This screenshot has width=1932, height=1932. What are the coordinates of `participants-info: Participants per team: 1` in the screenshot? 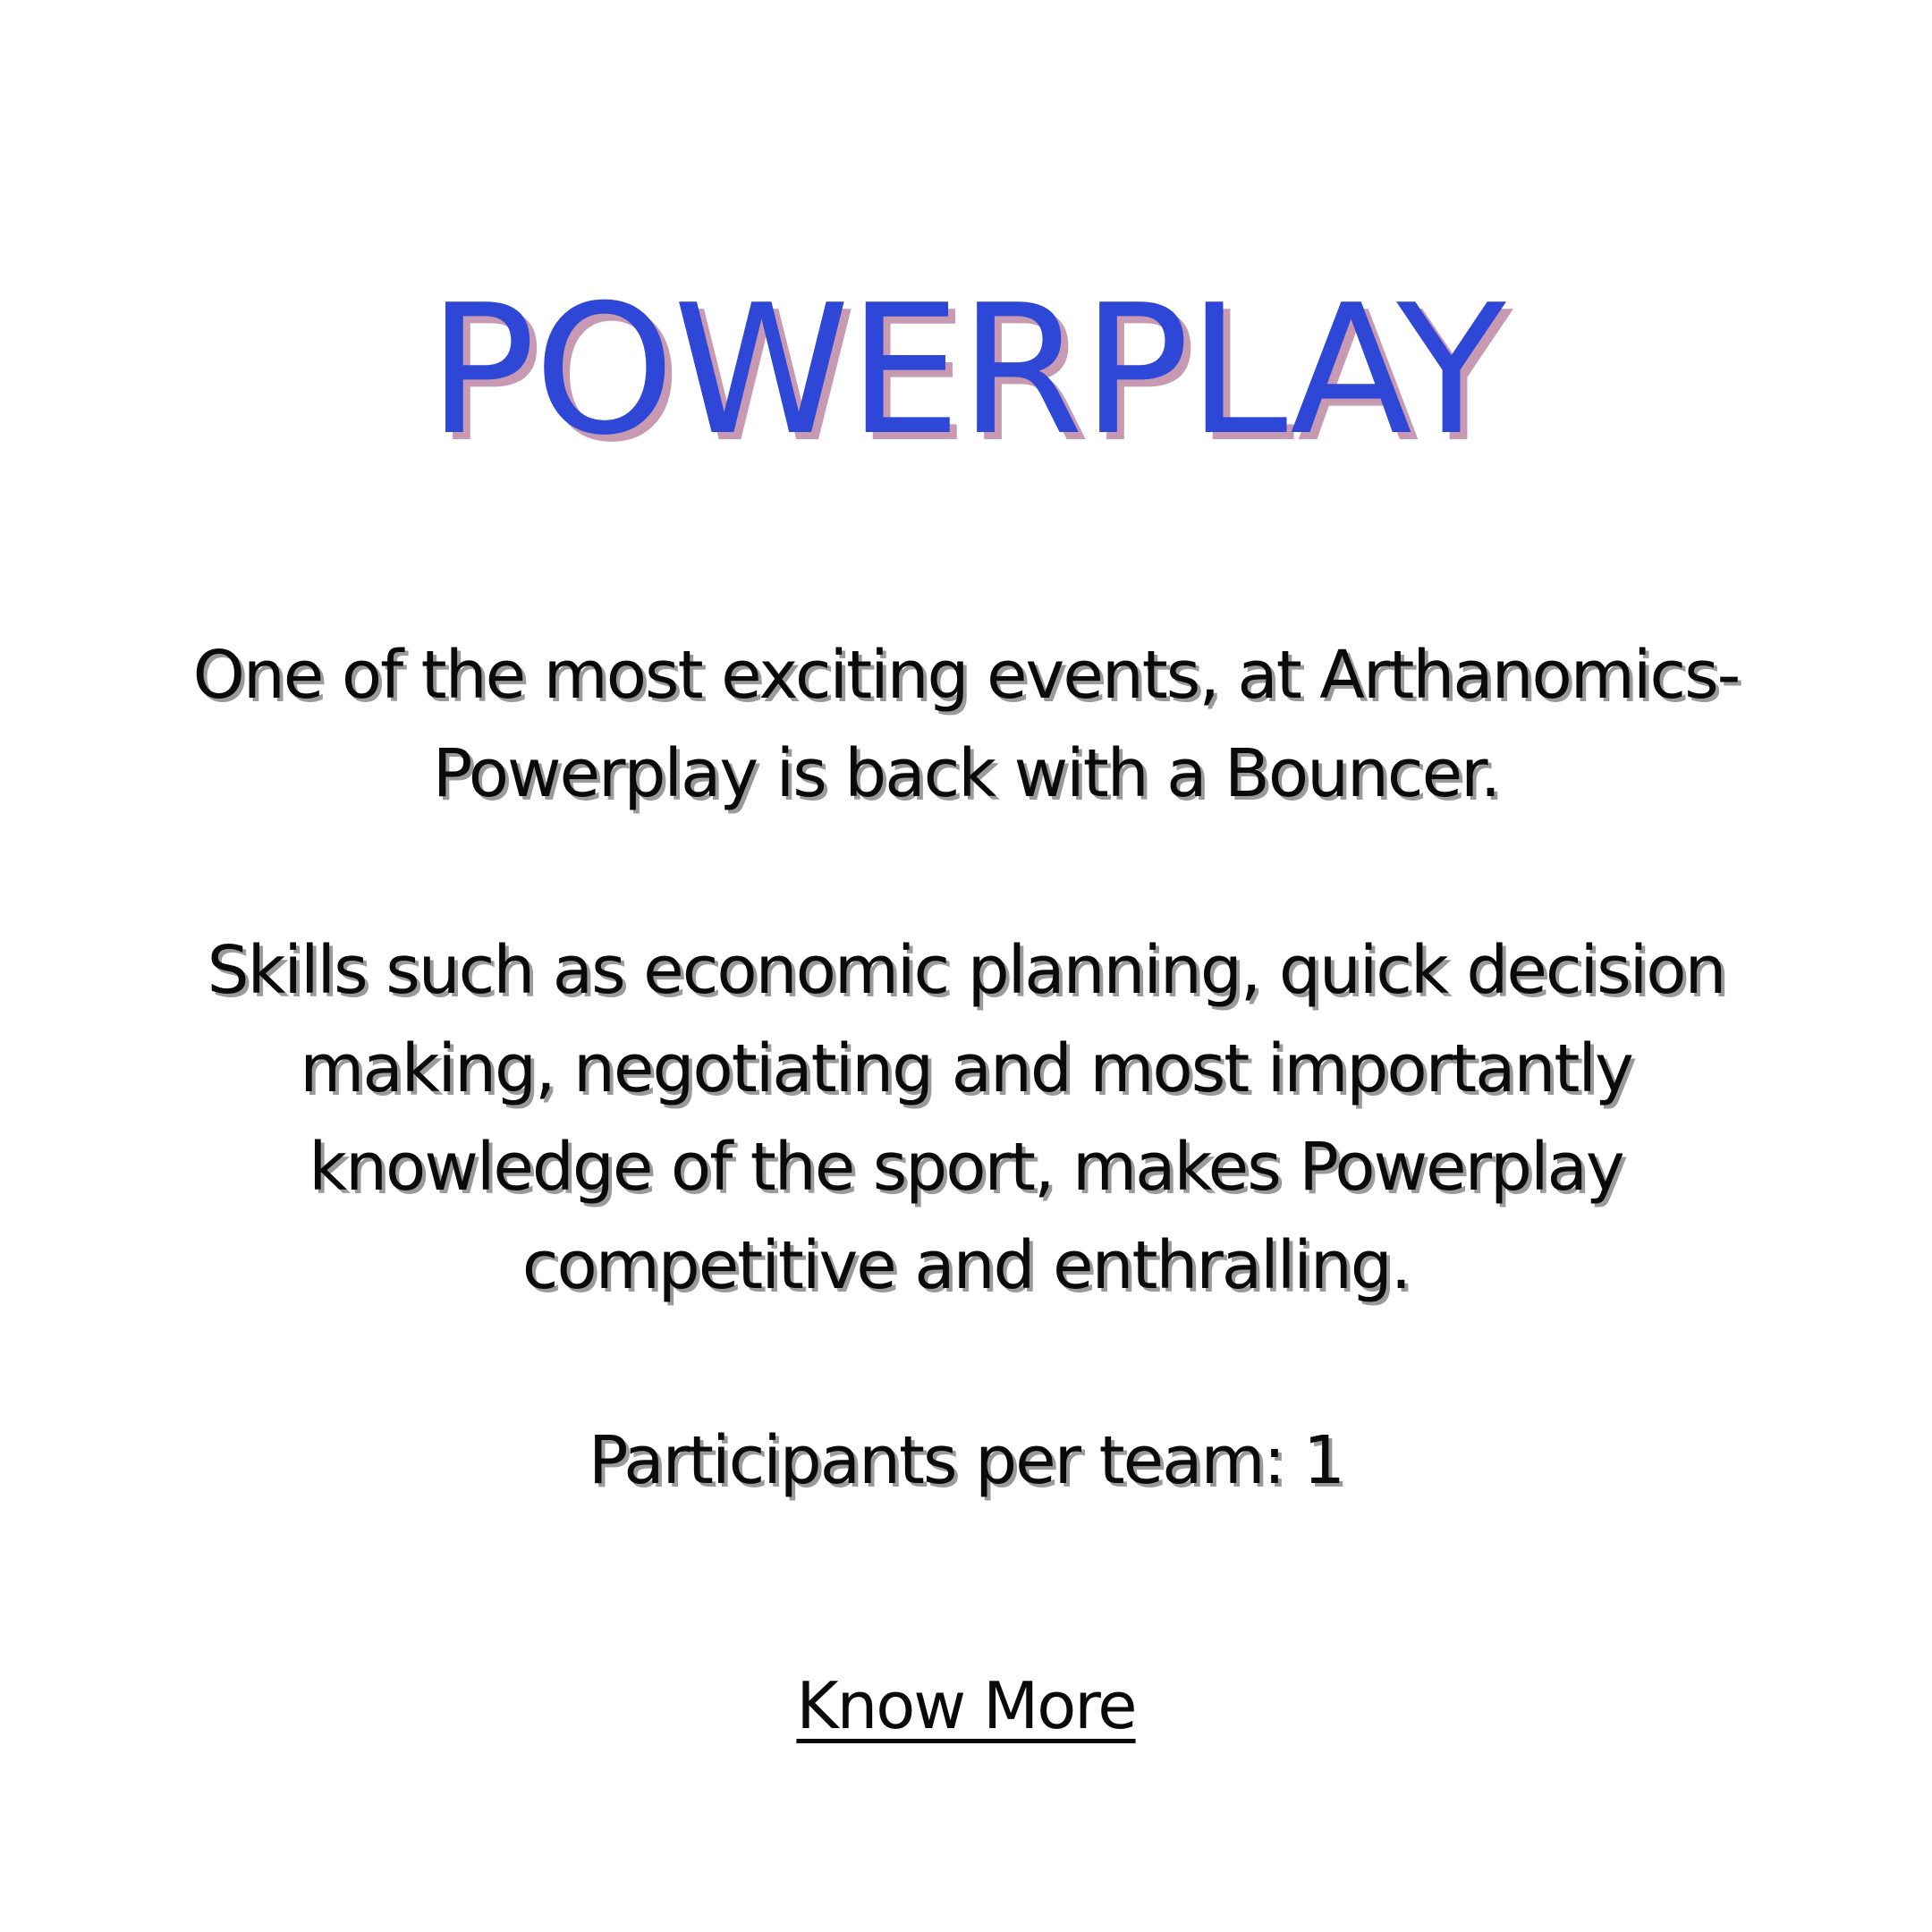 It's located at (966, 1460).